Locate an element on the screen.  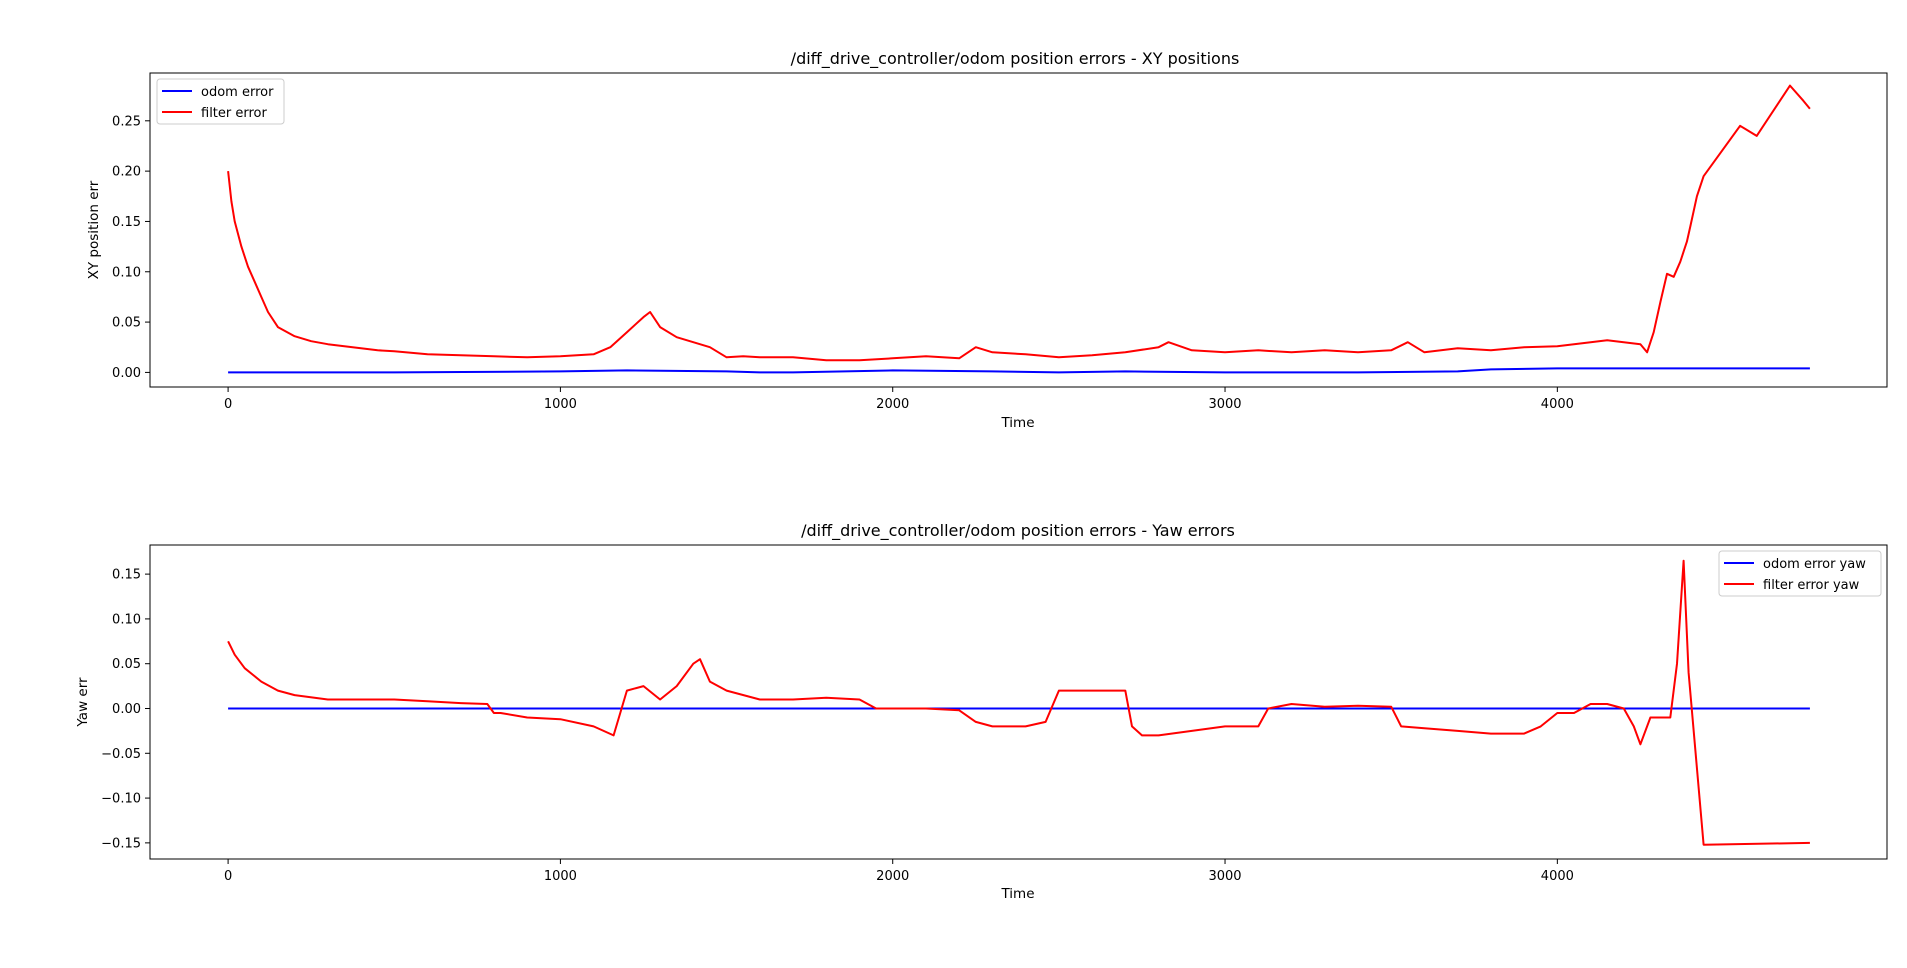
yaw-x-tick-label: 2000 is located at coordinates (892, 876).